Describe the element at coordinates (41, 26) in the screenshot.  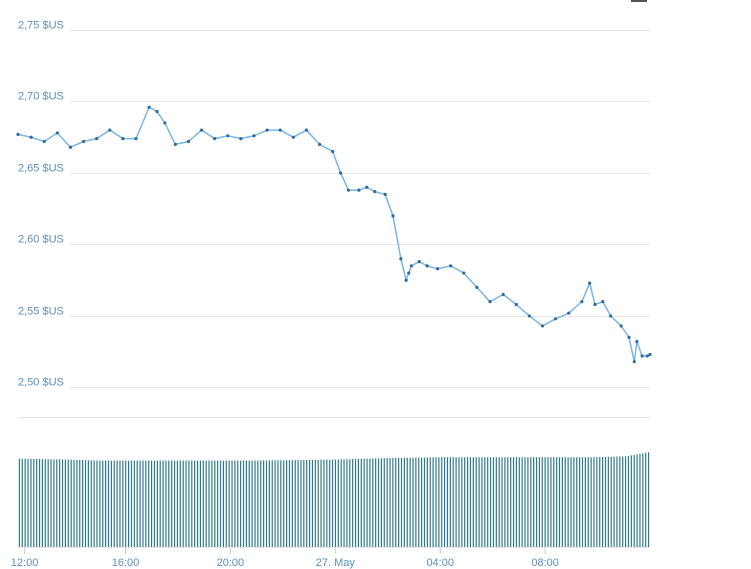
I see `y-tick-label: 2,75 $US` at that location.